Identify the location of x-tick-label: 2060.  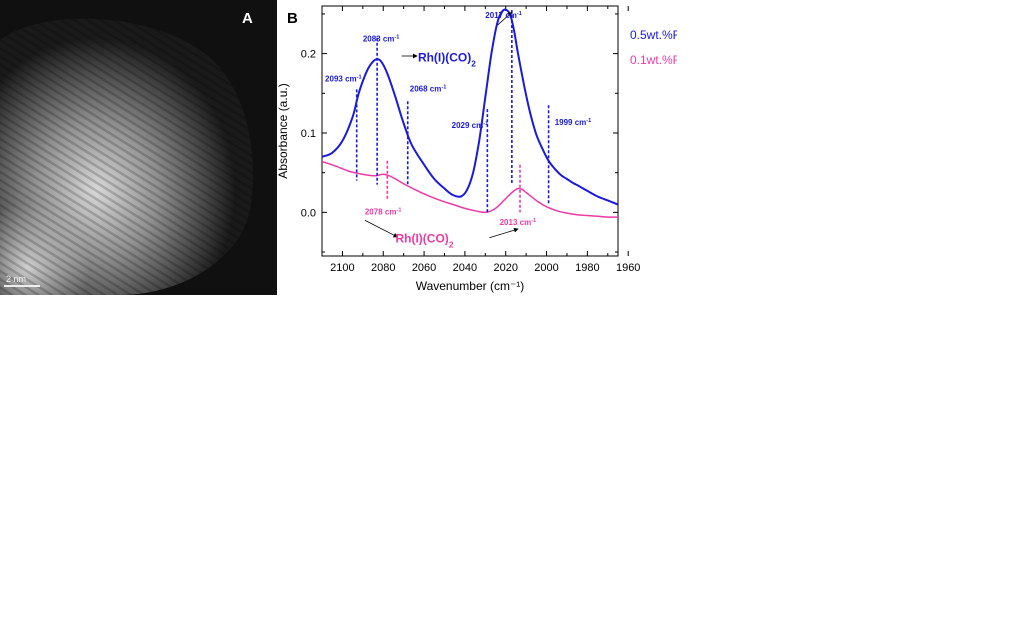
(424, 268).